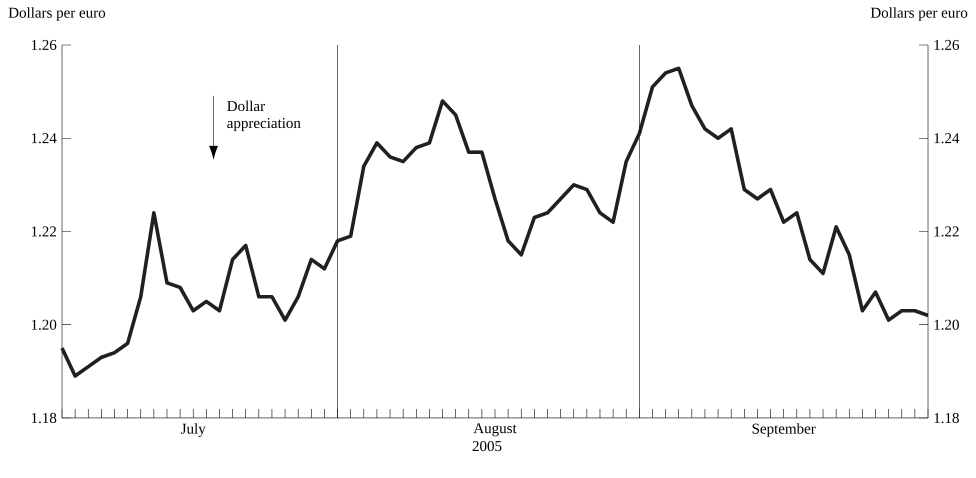  What do you see at coordinates (946, 325) in the screenshot?
I see `y2-tick-label: 1.20` at bounding box center [946, 325].